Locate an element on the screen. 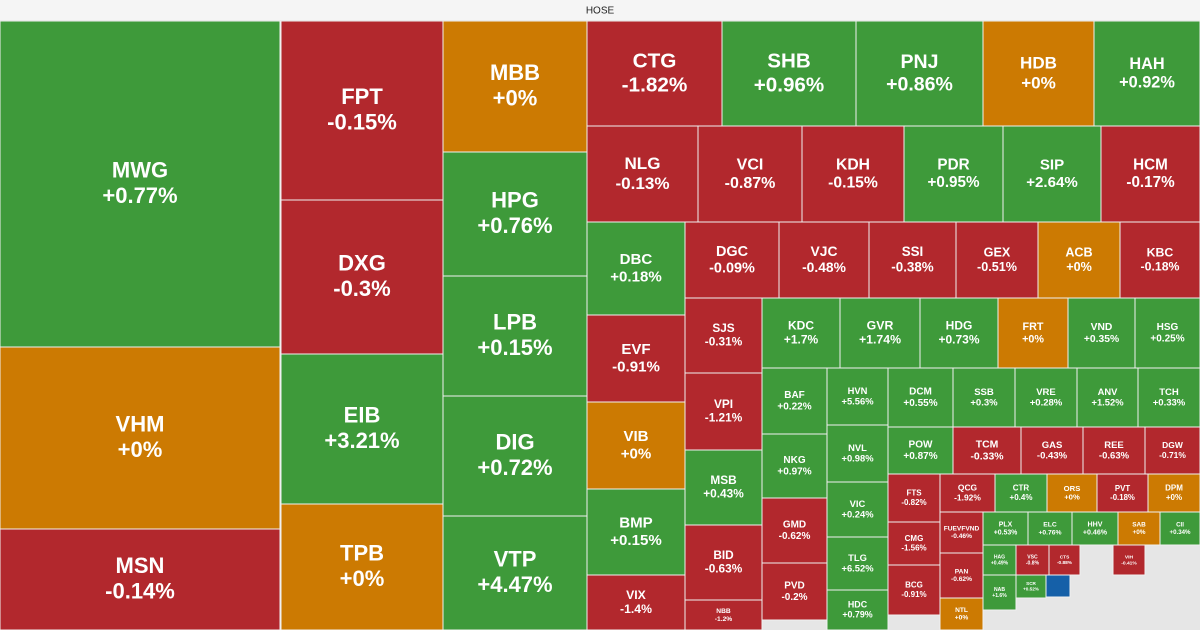 This screenshot has height=630, width=1200. ticker-label: TLG is located at coordinates (857, 558).